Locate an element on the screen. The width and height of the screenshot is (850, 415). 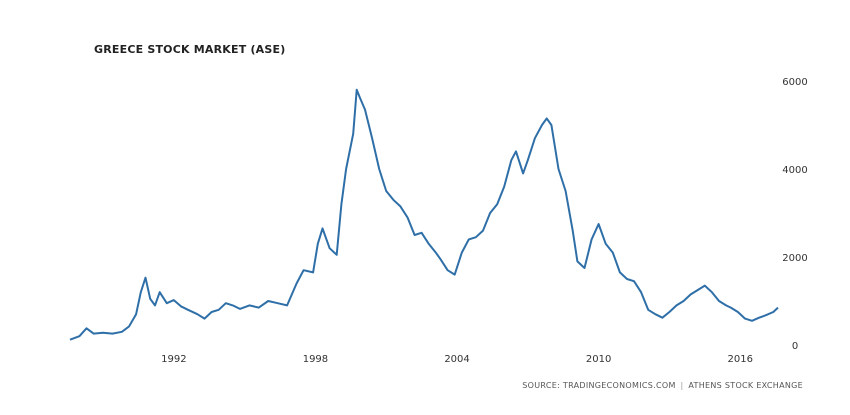
x-tick-1992: 1992 is located at coordinates (173, 359).